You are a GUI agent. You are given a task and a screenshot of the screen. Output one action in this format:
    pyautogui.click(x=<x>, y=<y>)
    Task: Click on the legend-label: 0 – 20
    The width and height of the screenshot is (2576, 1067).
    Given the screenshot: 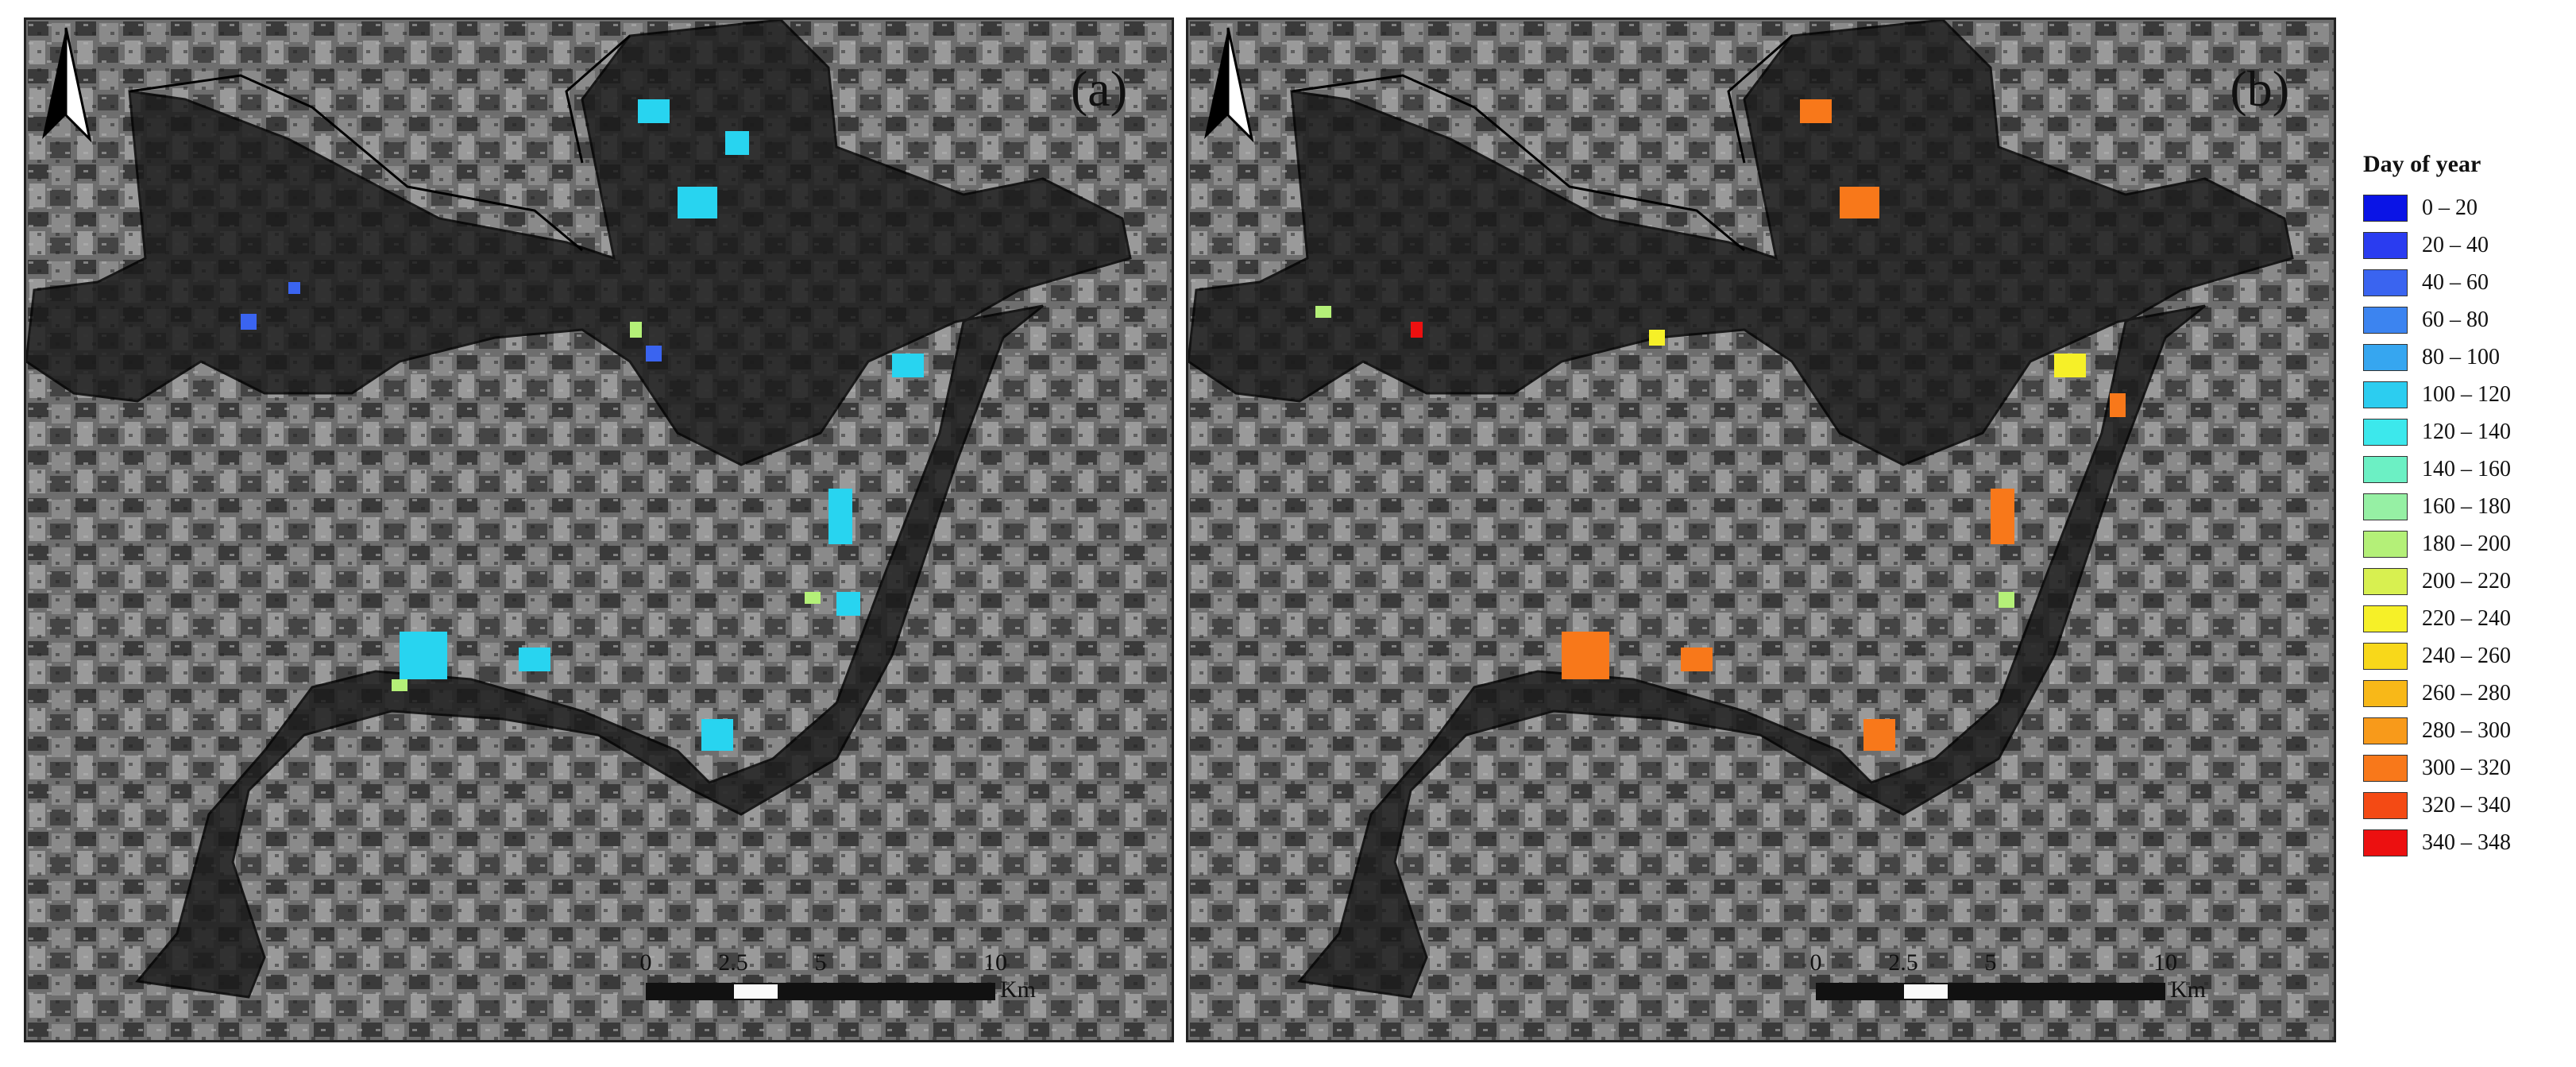 What is the action you would take?
    pyautogui.click(x=2450, y=207)
    